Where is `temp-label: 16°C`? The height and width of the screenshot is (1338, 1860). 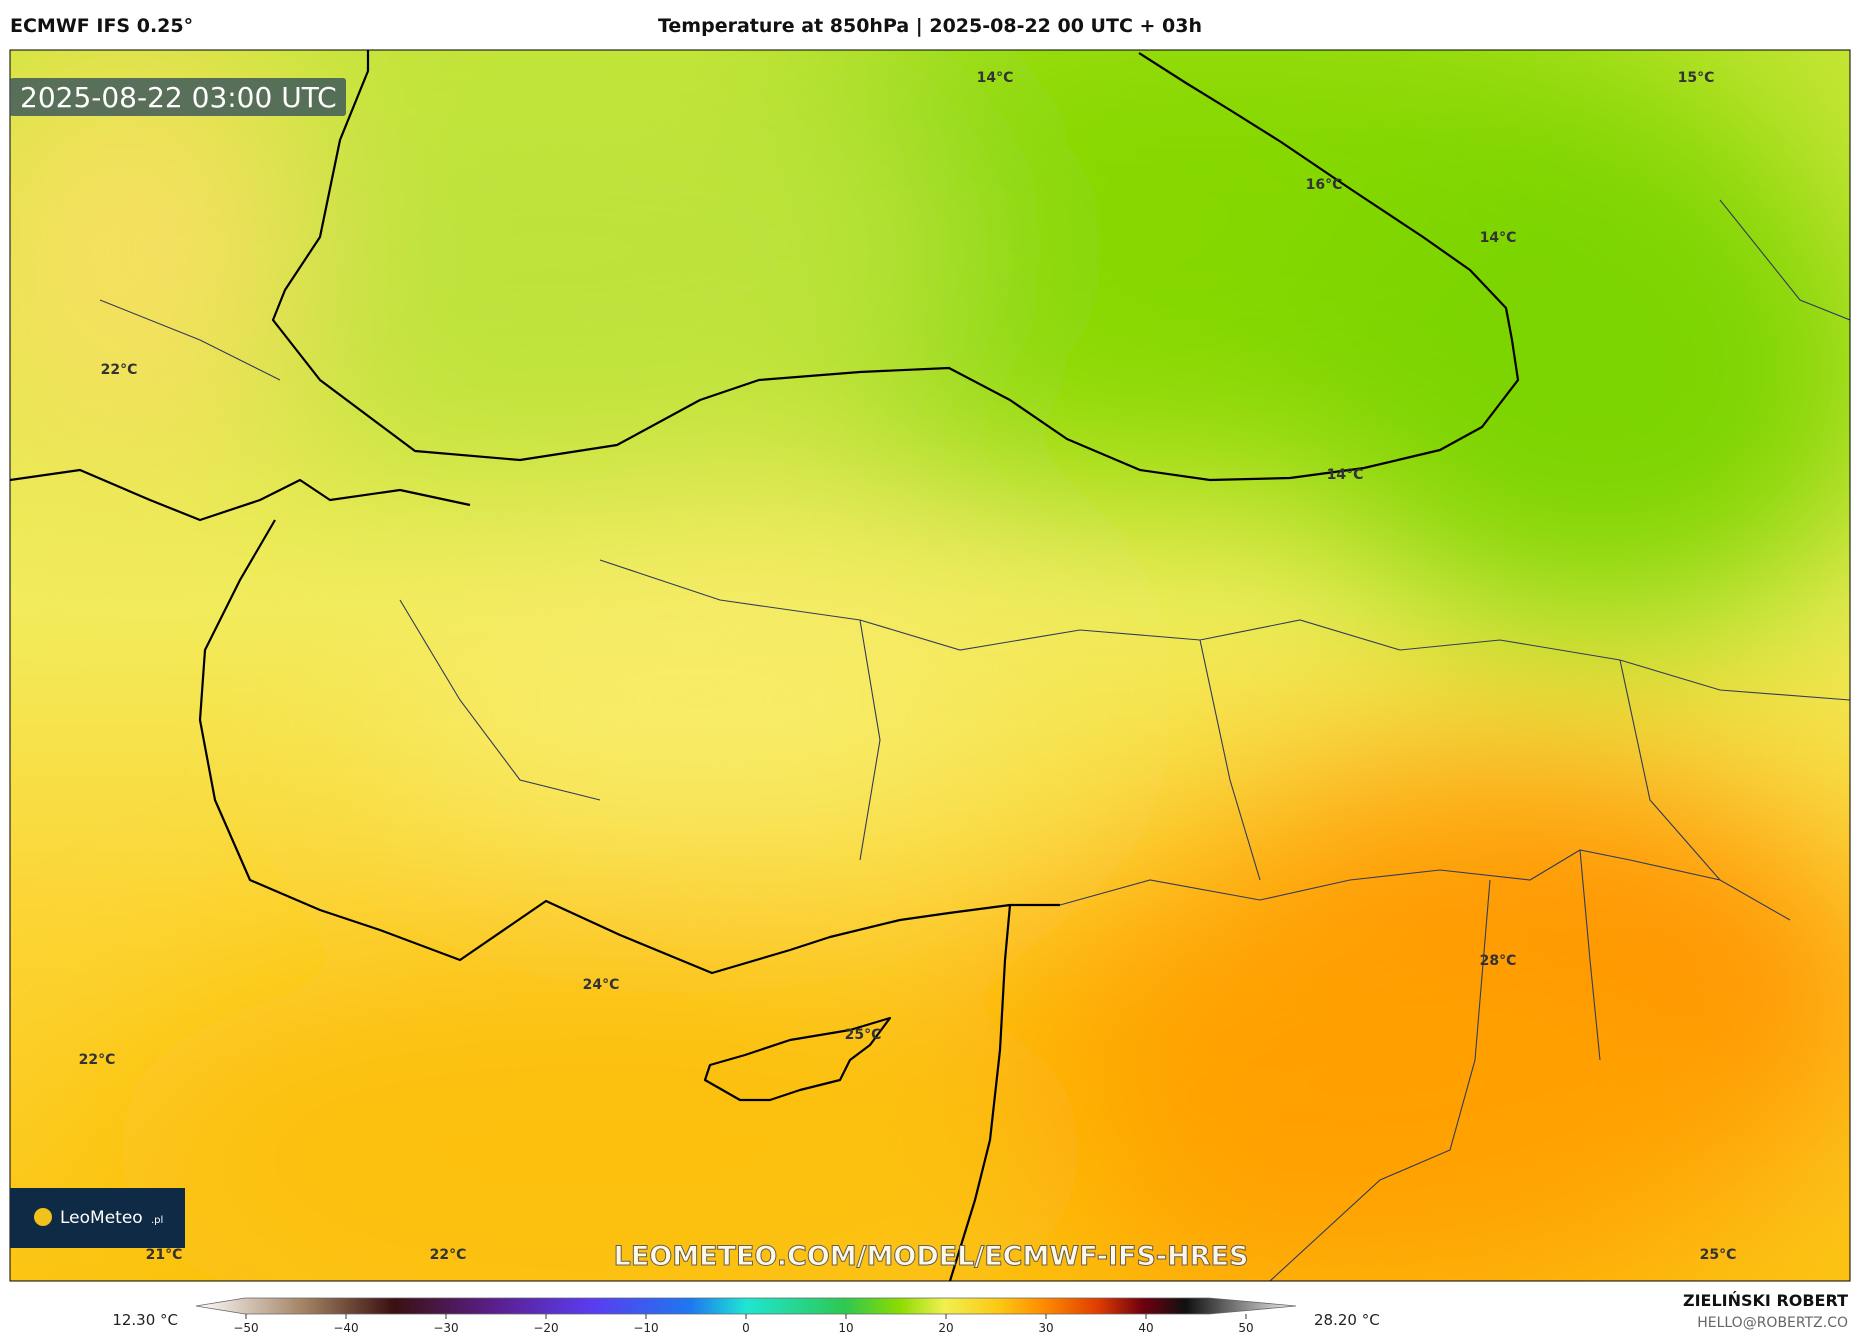
temp-label: 16°C is located at coordinates (1324, 185).